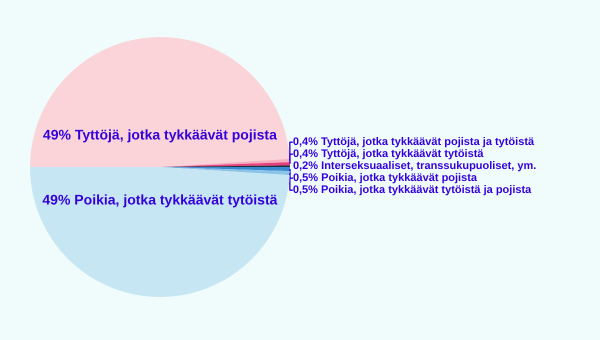 The width and height of the screenshot is (600, 340). Describe the element at coordinates (413, 142) in the screenshot. I see `slice-label: 0,4% Tyttöjä, jotka tykkäävät pojista ja tytöistä` at that location.